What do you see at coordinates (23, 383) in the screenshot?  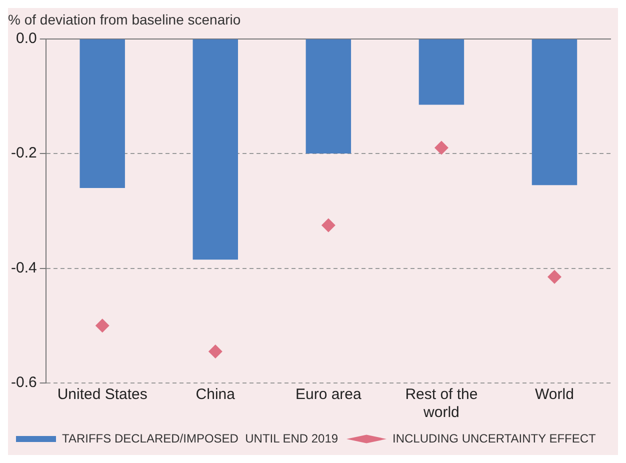 I see `y-tick-label: -0.6` at bounding box center [23, 383].